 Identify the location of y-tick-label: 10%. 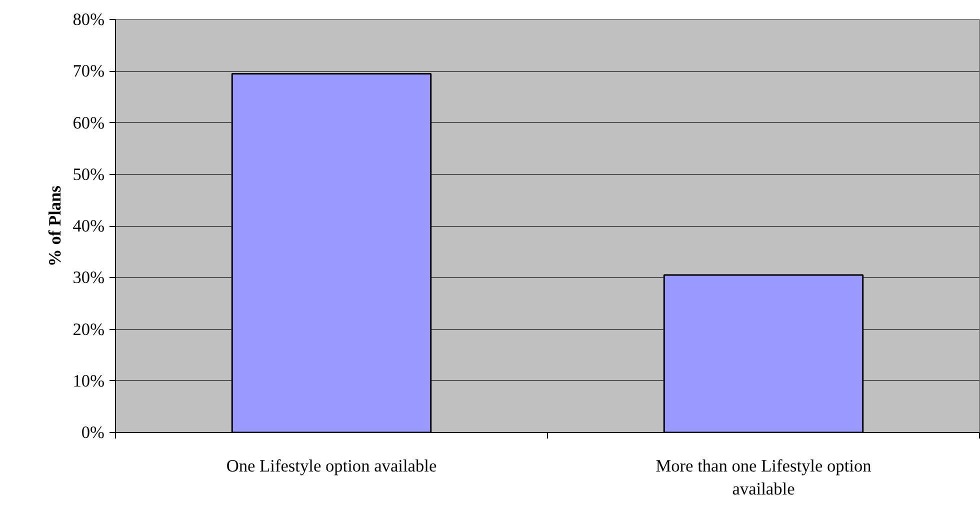
(88, 380).